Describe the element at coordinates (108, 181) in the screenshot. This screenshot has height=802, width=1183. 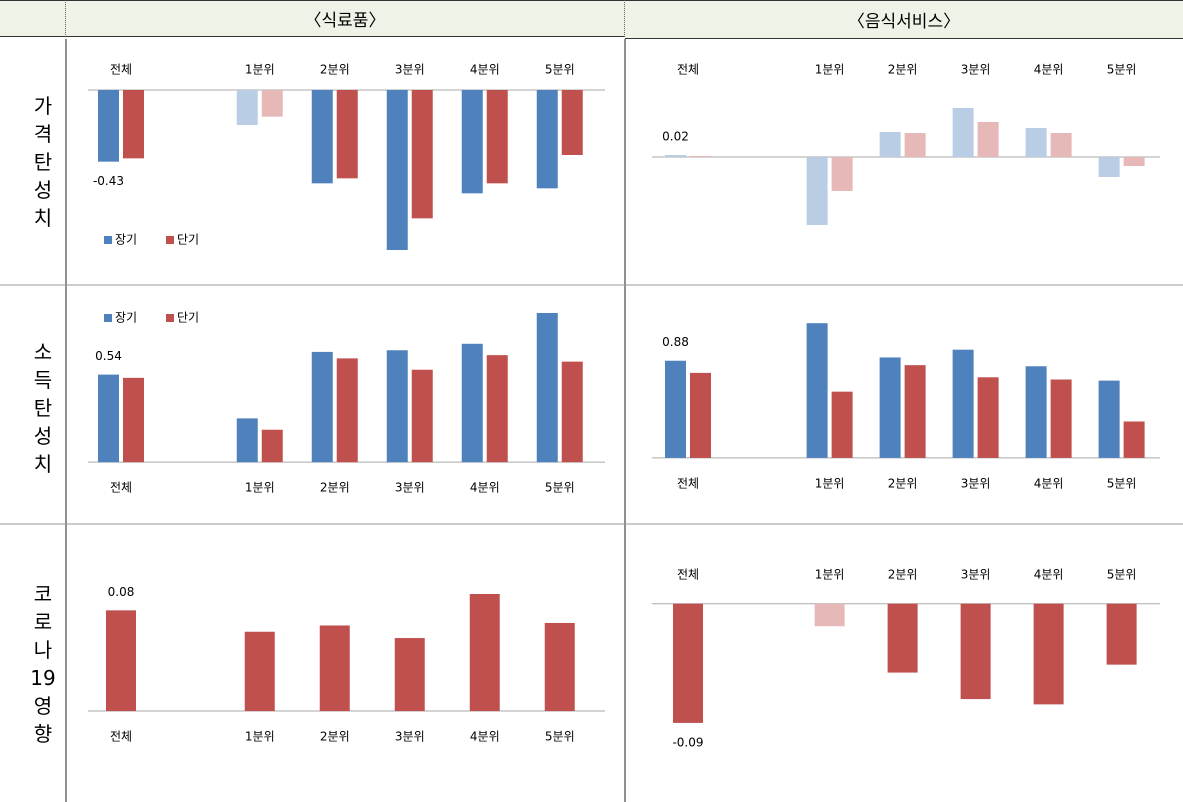
I see `value-label: -0.43` at that location.